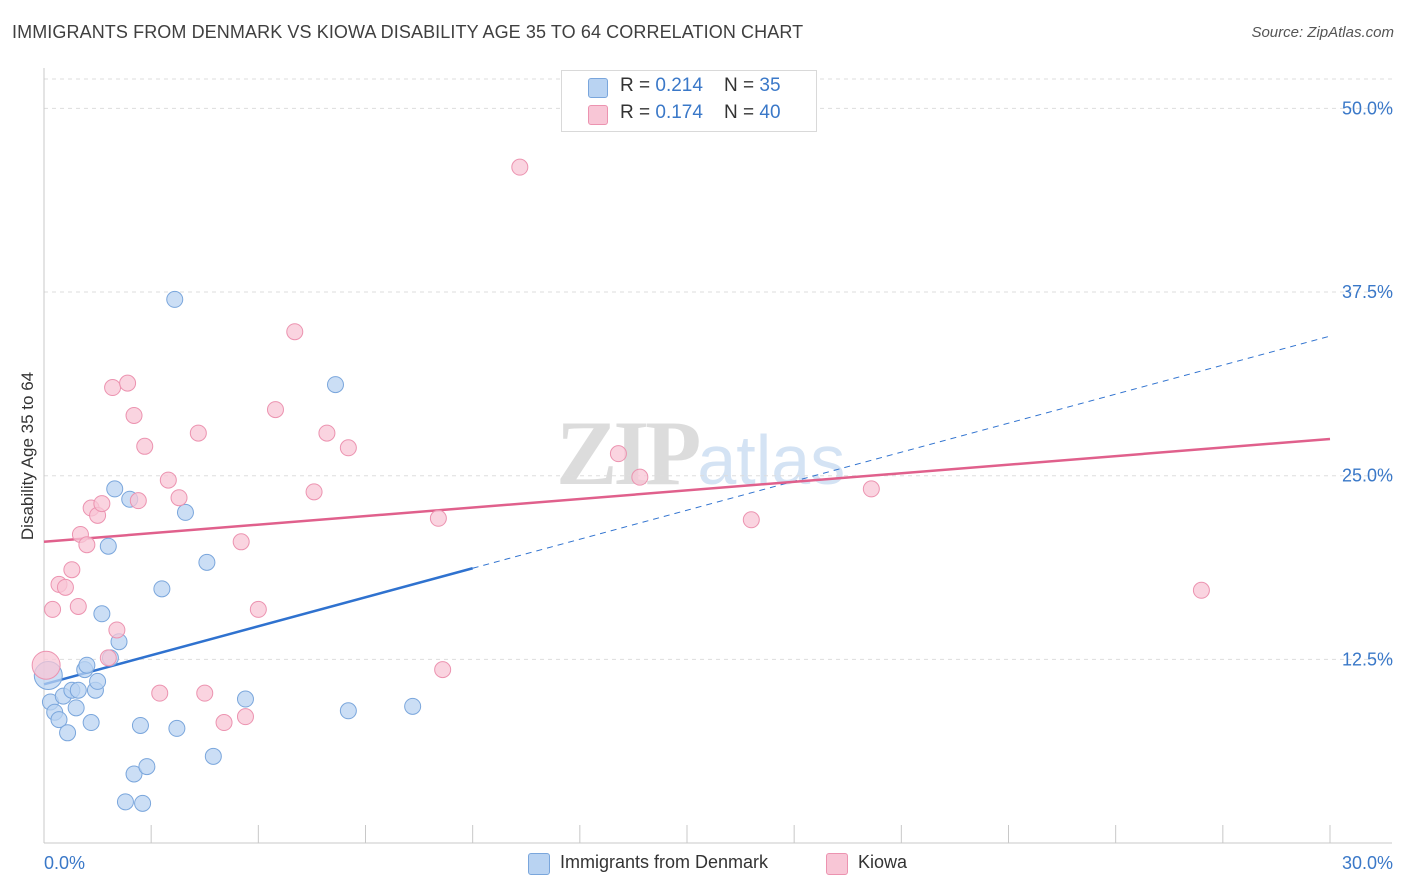 The image size is (1406, 892). What do you see at coordinates (1367, 292) in the screenshot?
I see `y-tick-label: 37.5%` at bounding box center [1367, 292].